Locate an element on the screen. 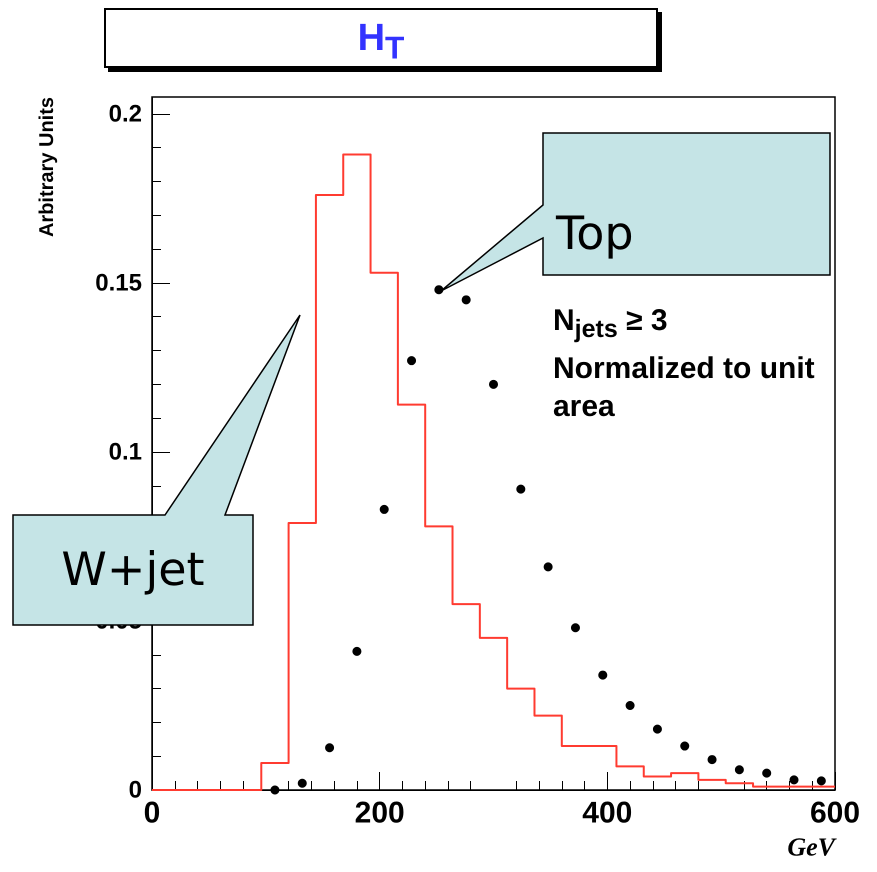 The width and height of the screenshot is (877, 872). x-tick-label: 400 is located at coordinates (607, 813).